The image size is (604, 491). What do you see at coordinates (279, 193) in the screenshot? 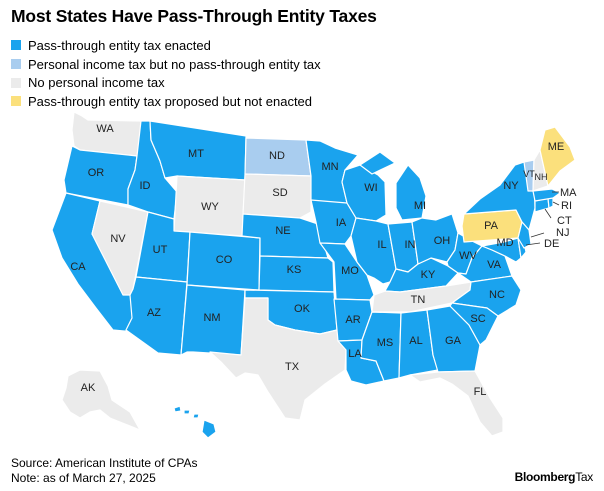
I see `state-label-SD: SD` at bounding box center [279, 193].